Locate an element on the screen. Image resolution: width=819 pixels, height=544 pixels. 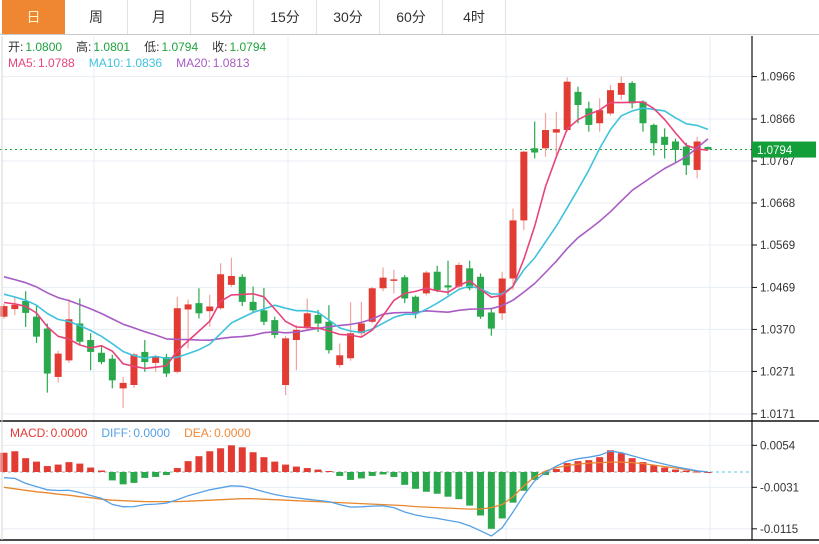
macd-histogram is located at coordinates (356, 487).